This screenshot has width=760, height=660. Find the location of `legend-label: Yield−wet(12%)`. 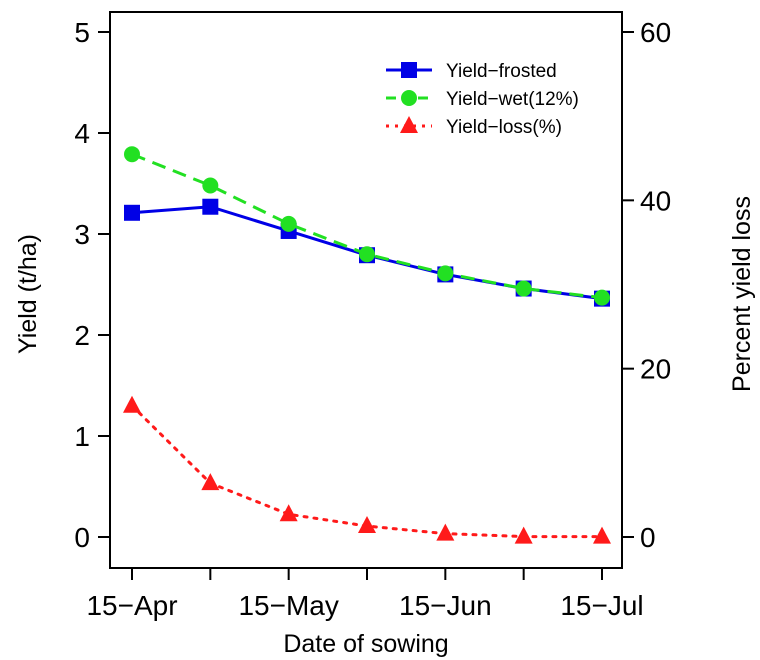

legend-label: Yield−wet(12%) is located at coordinates (512, 99).